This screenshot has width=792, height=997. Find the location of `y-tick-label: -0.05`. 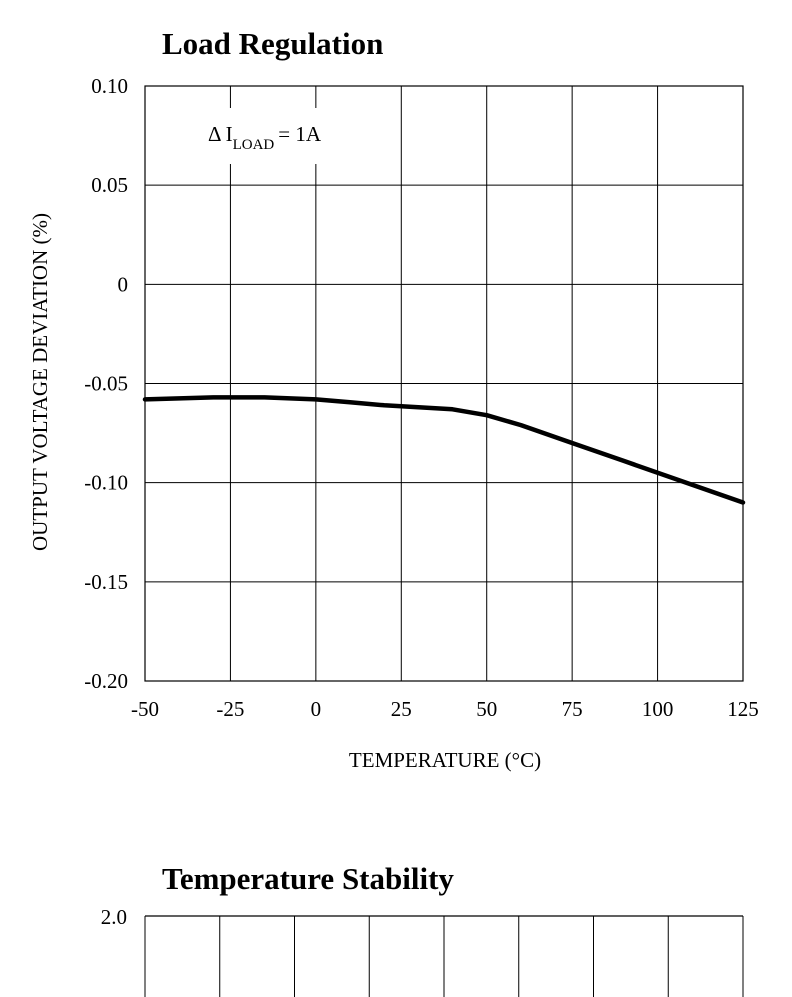

y-tick-label: -0.05 is located at coordinates (106, 384).